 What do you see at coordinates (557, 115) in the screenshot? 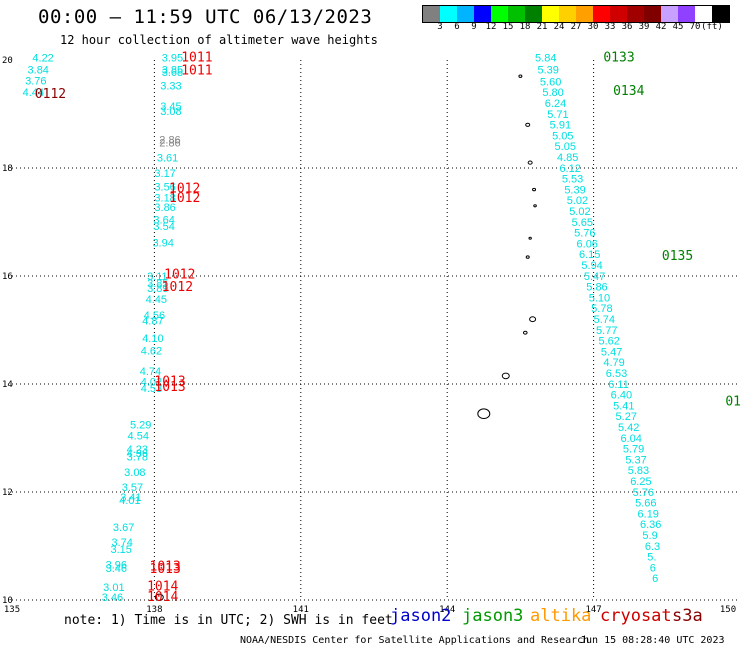
I see `swh-value-label: 5.71` at bounding box center [557, 115].